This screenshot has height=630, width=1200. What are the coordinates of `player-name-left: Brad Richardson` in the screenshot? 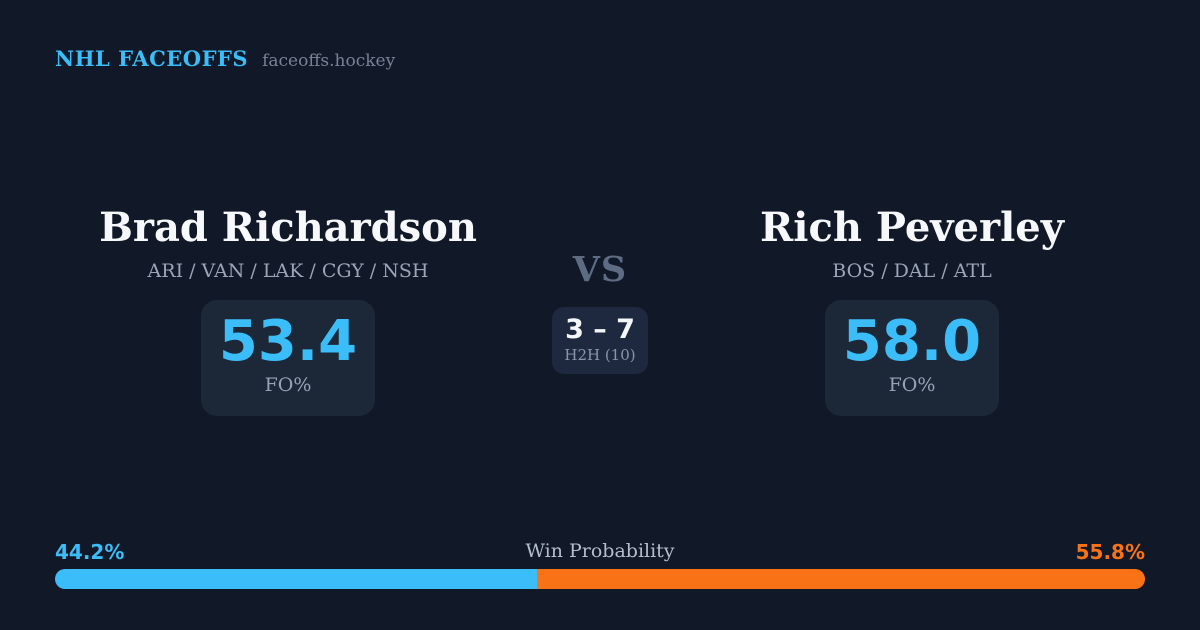 It's located at (288, 227).